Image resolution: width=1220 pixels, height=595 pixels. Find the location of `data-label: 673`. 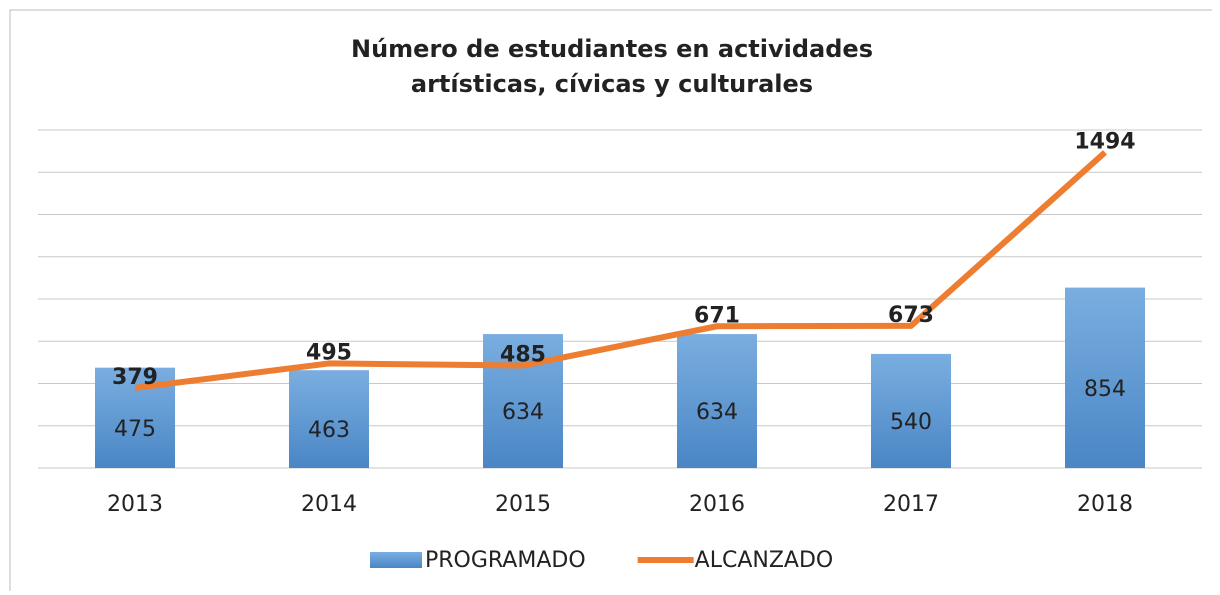

data-label: 673 is located at coordinates (911, 315).